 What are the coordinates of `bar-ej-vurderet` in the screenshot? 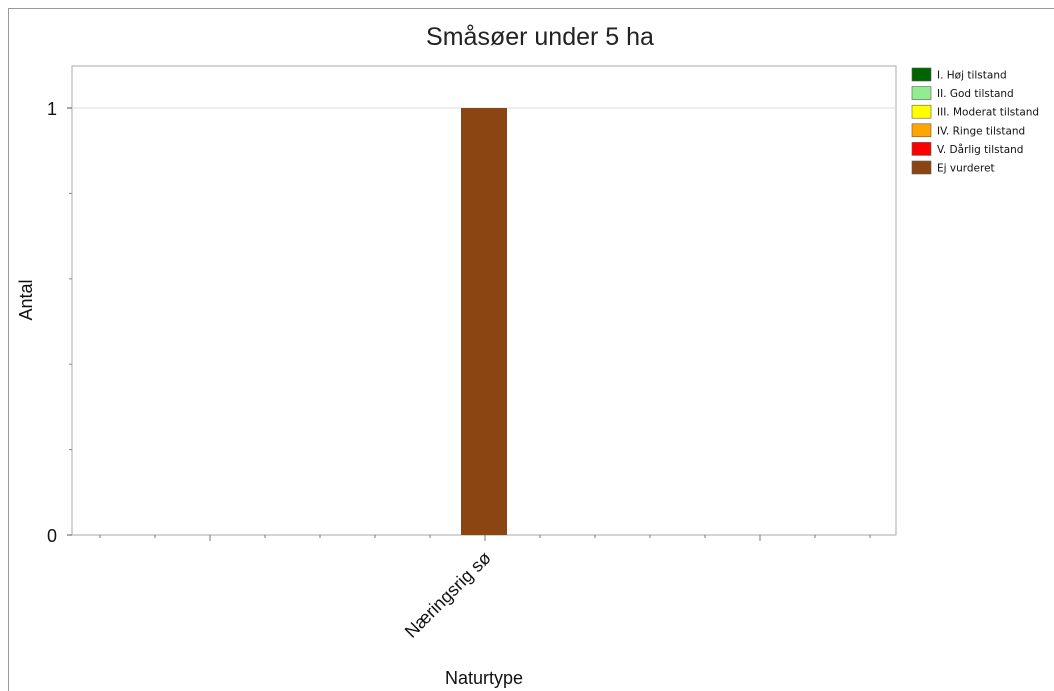 It's located at (484, 321).